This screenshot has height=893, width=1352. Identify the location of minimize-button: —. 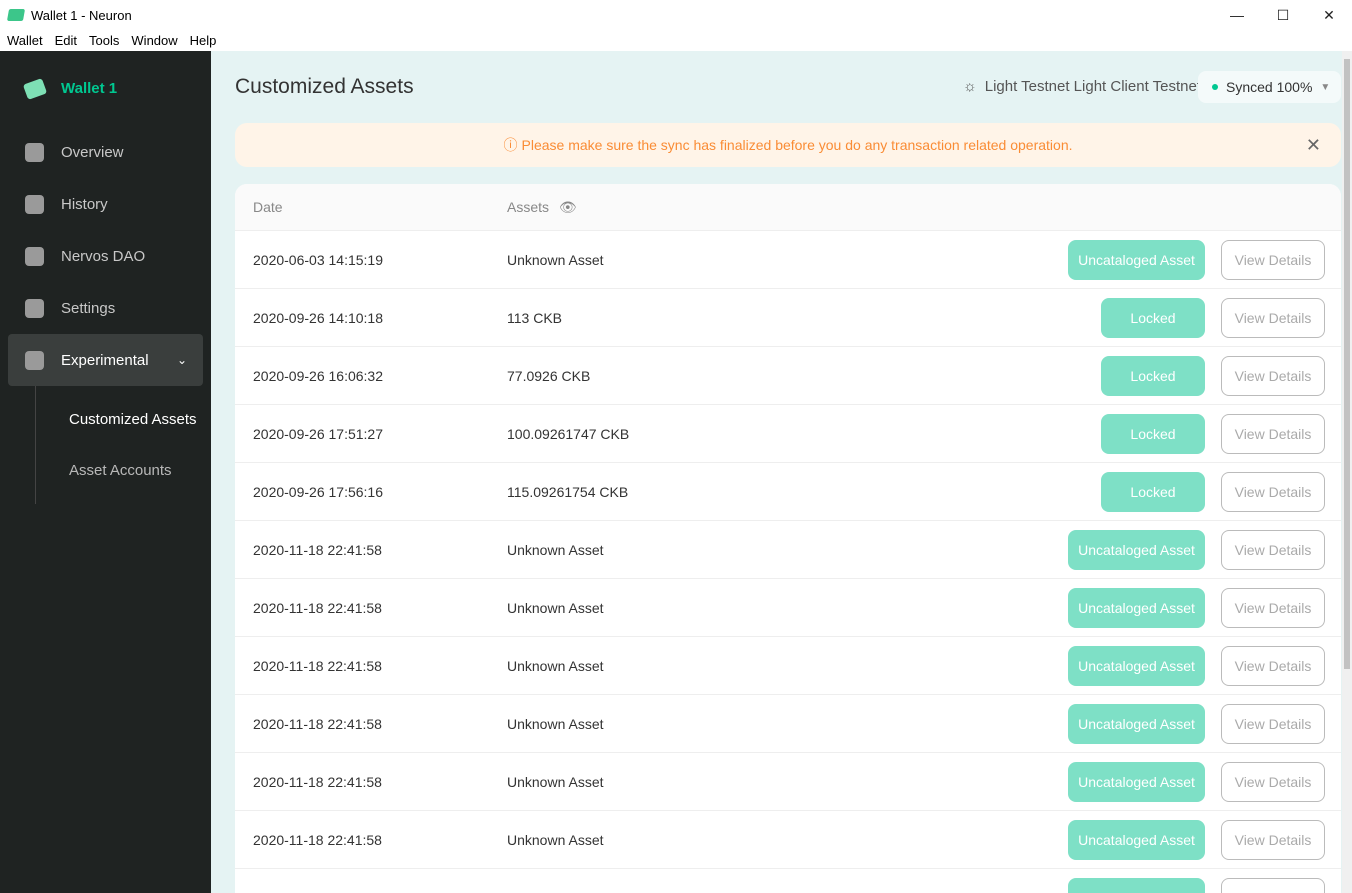
(1237, 15).